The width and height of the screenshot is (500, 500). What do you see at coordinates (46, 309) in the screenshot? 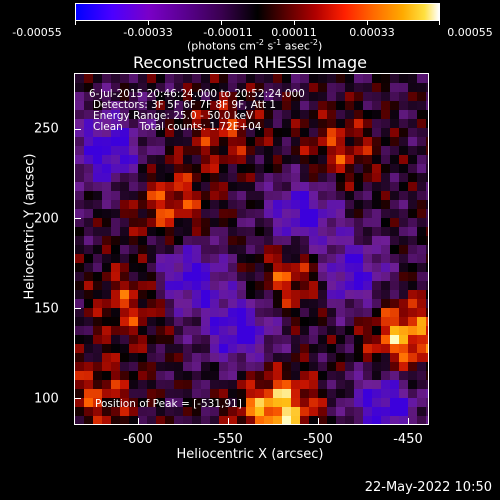
I see `y-tick-label: 150` at bounding box center [46, 309].